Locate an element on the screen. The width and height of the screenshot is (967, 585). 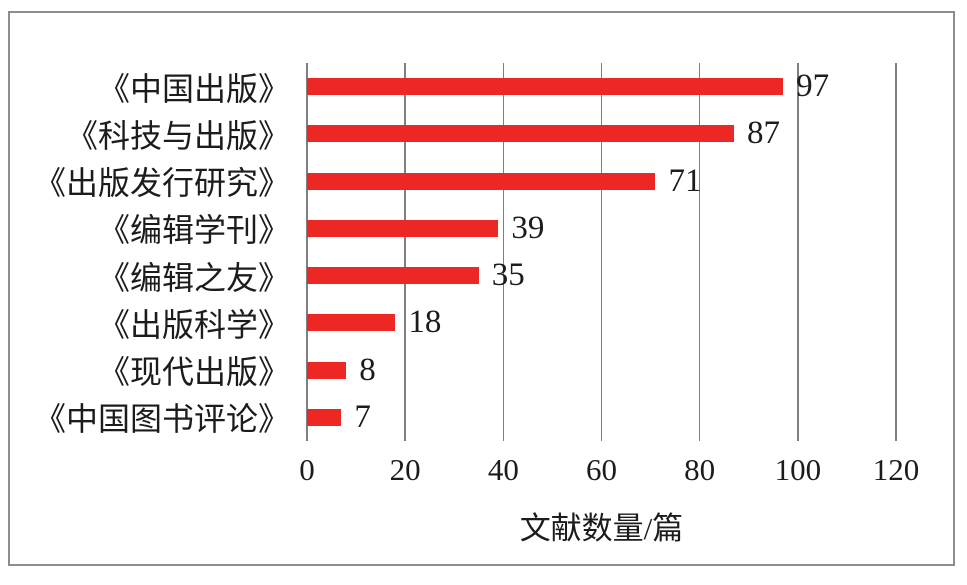
x-tick-label: 40 is located at coordinates (503, 469).